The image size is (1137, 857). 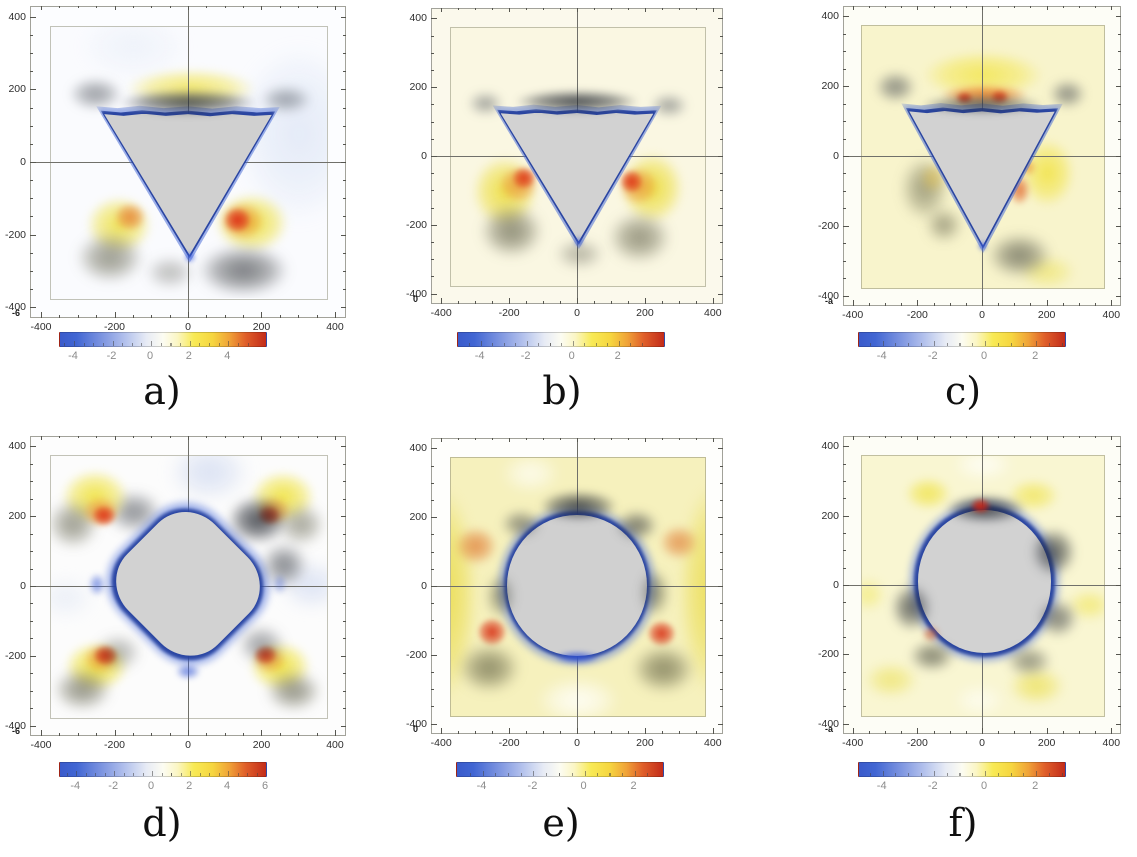 I want to click on y-tick-label: 0, so click(x=836, y=156).